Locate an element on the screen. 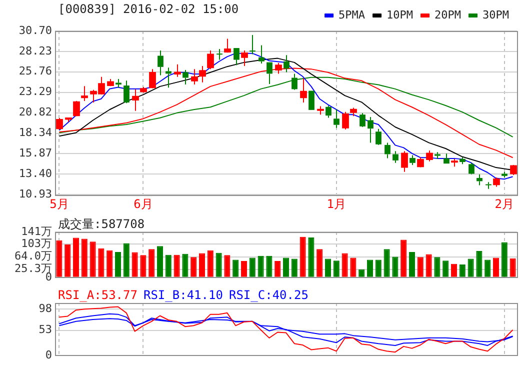  y-tick-label: 64.0万 is located at coordinates (33, 256).